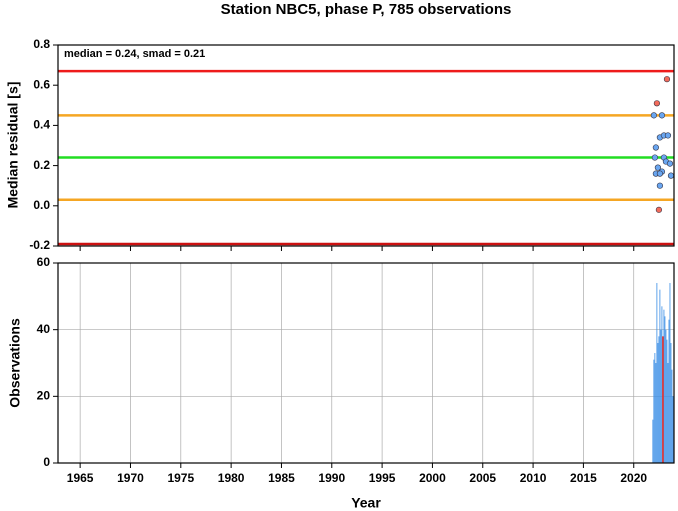 This screenshot has width=678, height=511. What do you see at coordinates (130, 478) in the screenshot?
I see `x-tick-label: 1970` at bounding box center [130, 478].